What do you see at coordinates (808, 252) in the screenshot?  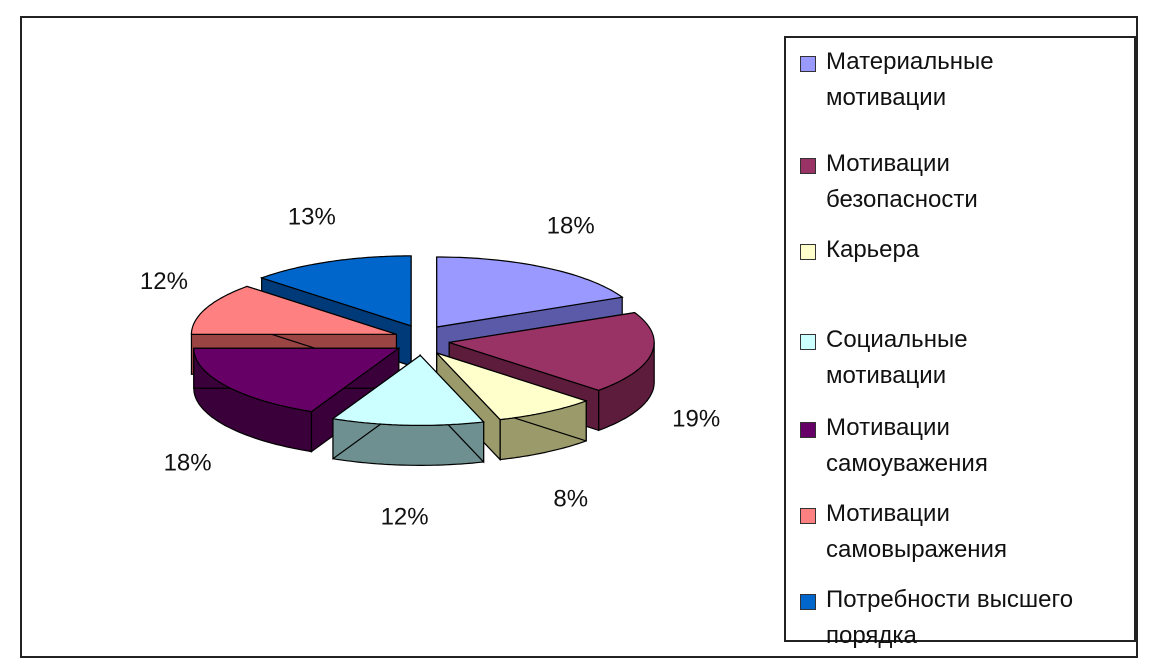 I see `legend-swatch-career` at bounding box center [808, 252].